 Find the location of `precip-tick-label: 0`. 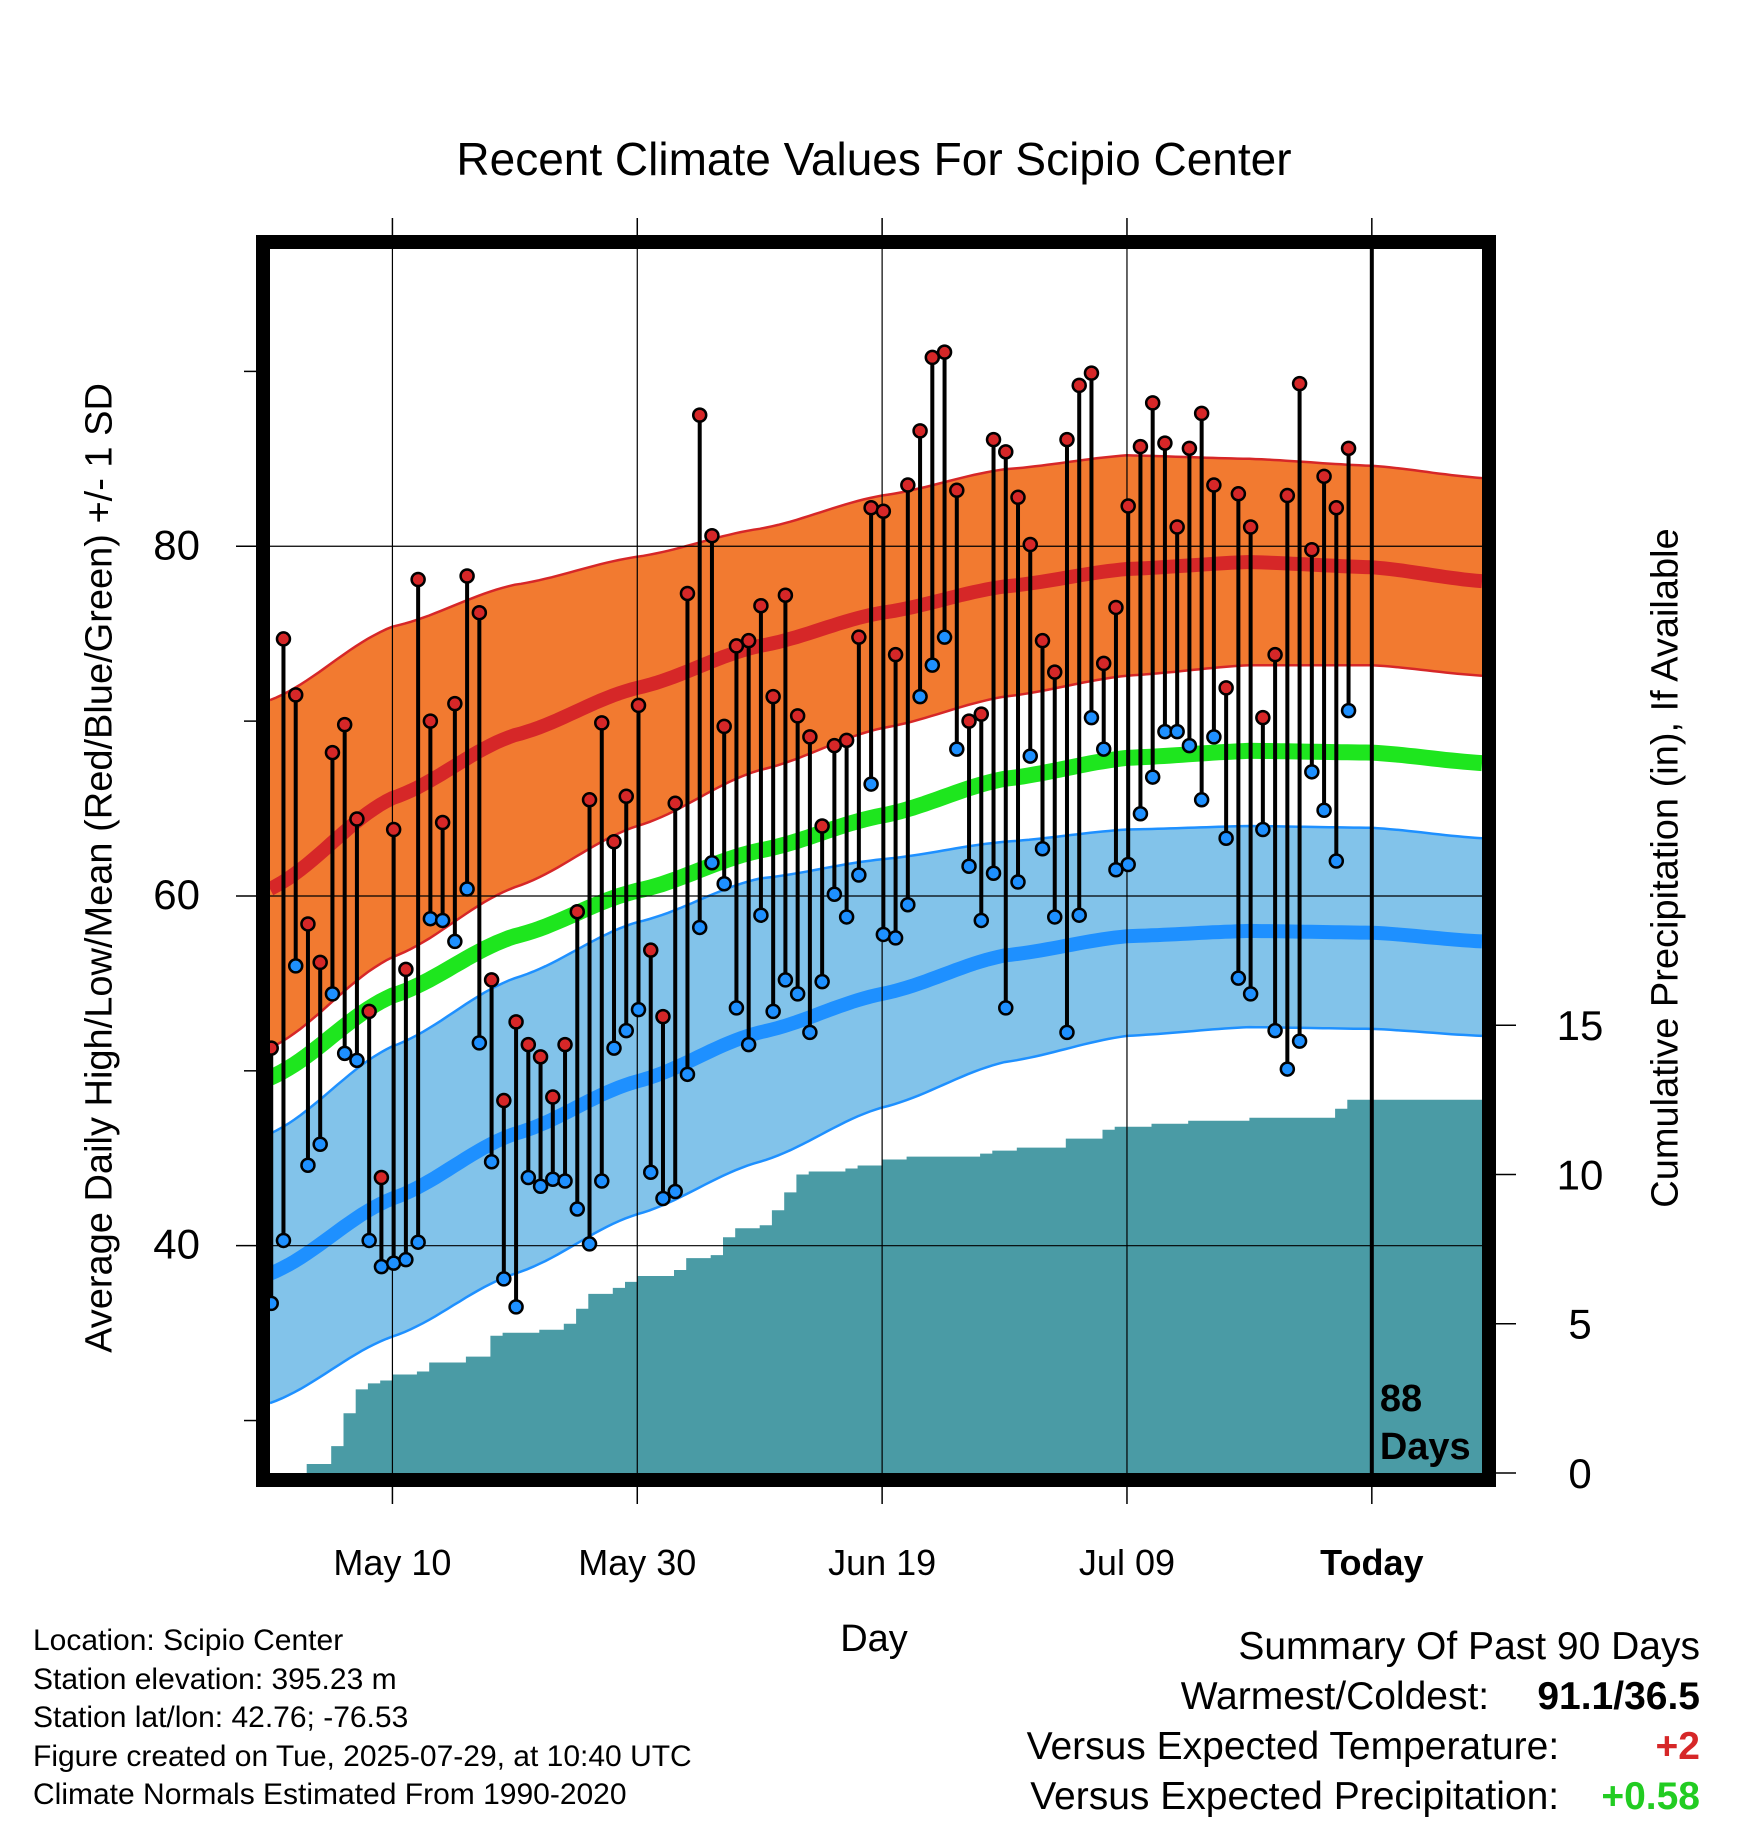

precip-tick-label: 0 is located at coordinates (1579, 1473).